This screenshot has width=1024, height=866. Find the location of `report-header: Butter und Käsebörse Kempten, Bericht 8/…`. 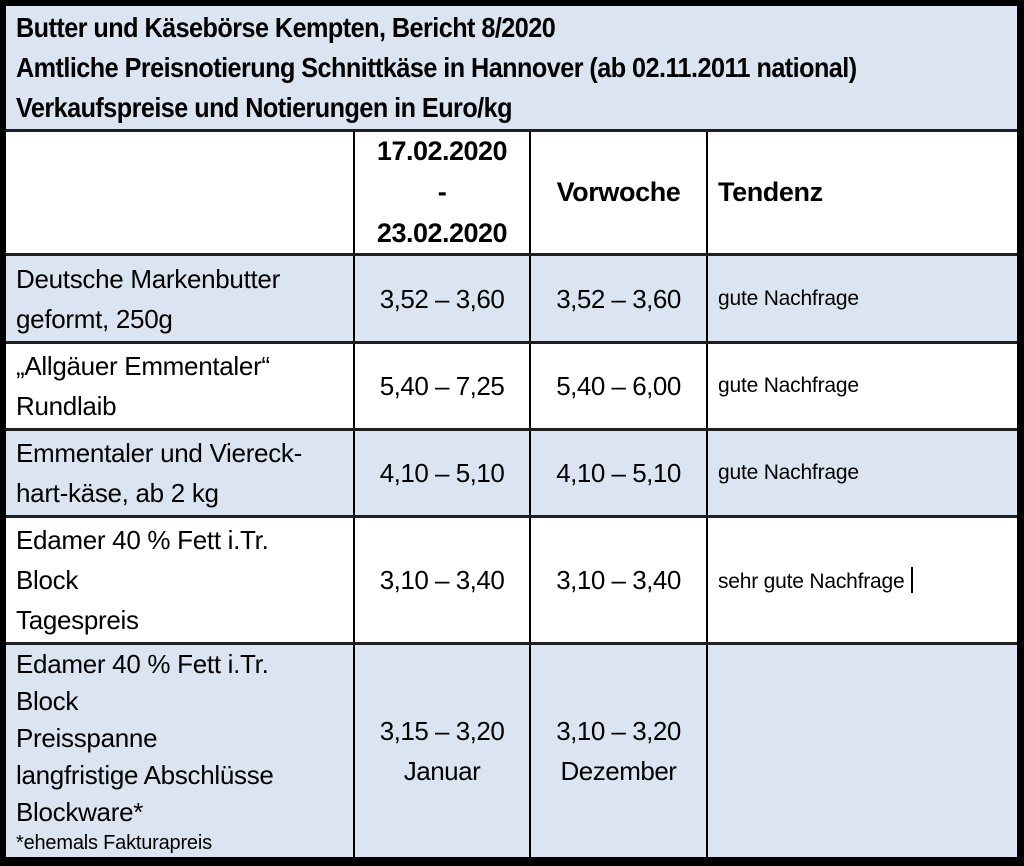

report-header: Butter und Käsebörse Kempten, Bericht 8/… is located at coordinates (511, 69).